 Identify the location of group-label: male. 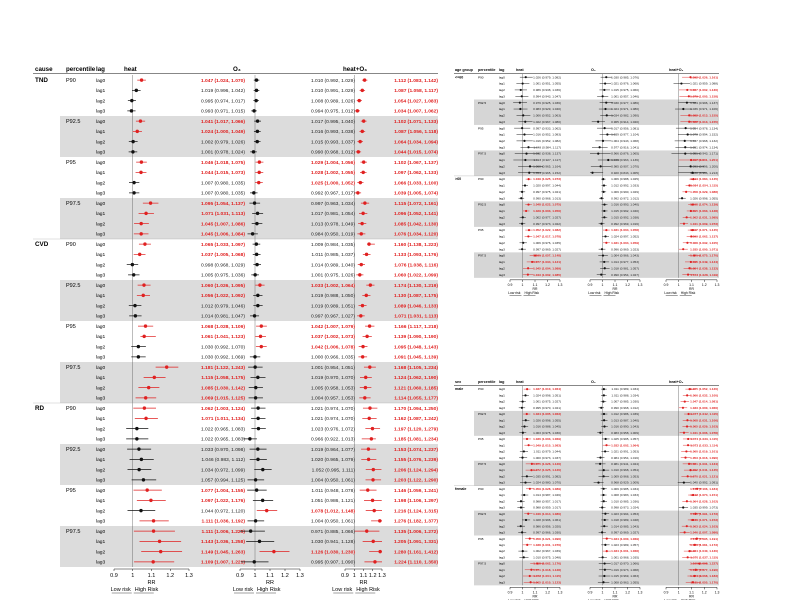
(459, 389).